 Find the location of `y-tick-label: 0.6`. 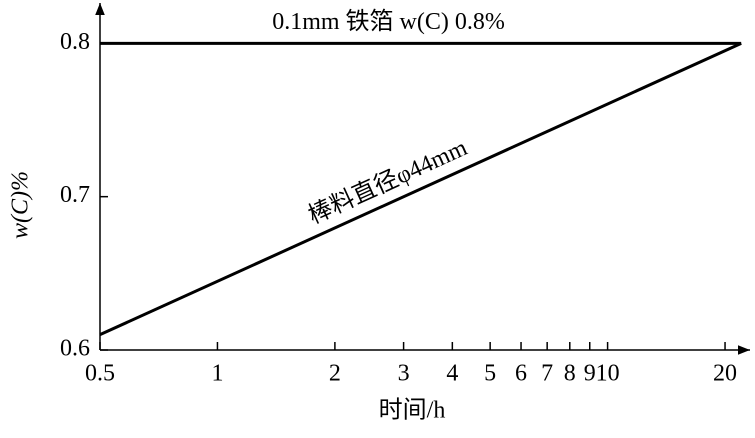

y-tick-label: 0.6 is located at coordinates (75, 349).